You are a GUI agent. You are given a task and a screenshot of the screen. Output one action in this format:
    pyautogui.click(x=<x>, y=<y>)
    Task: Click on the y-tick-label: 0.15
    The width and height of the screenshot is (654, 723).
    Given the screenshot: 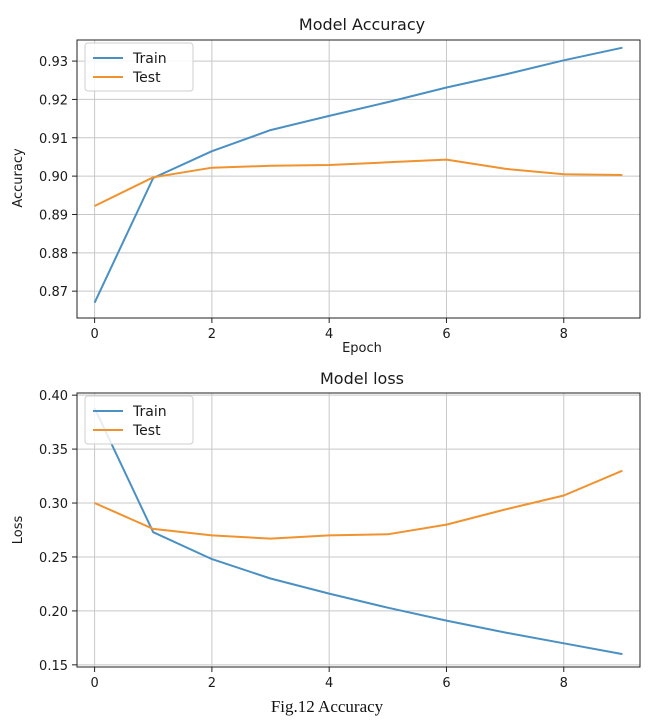 What is the action you would take?
    pyautogui.click(x=53, y=666)
    